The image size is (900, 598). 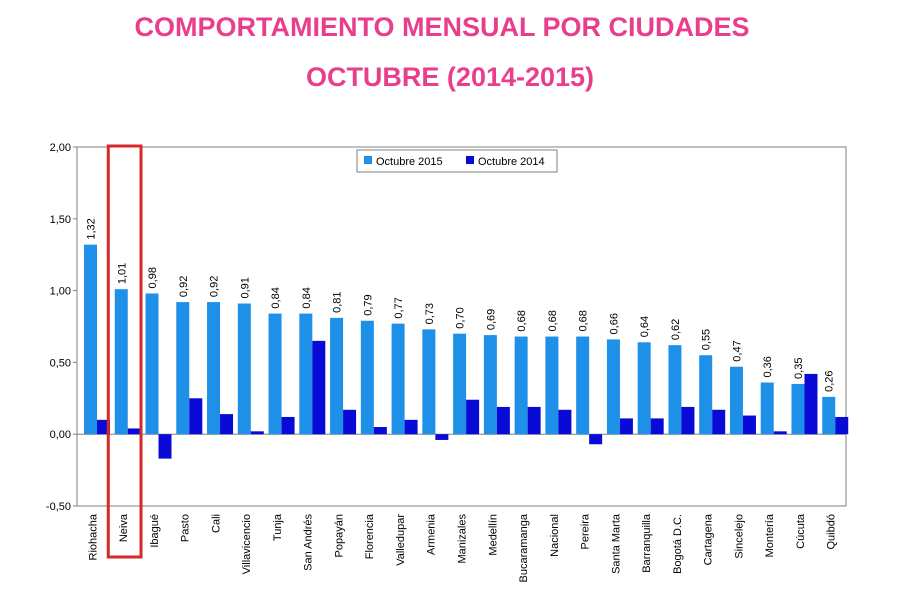 What do you see at coordinates (247, 544) in the screenshot?
I see `x-tick-label-villavicencio: Villavicencio` at bounding box center [247, 544].